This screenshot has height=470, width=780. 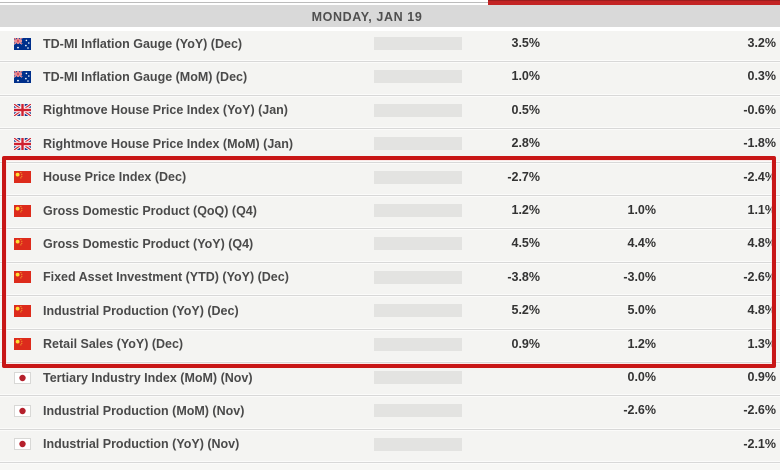 What do you see at coordinates (639, 276) in the screenshot?
I see `forecast-value: -3.0%` at bounding box center [639, 276].